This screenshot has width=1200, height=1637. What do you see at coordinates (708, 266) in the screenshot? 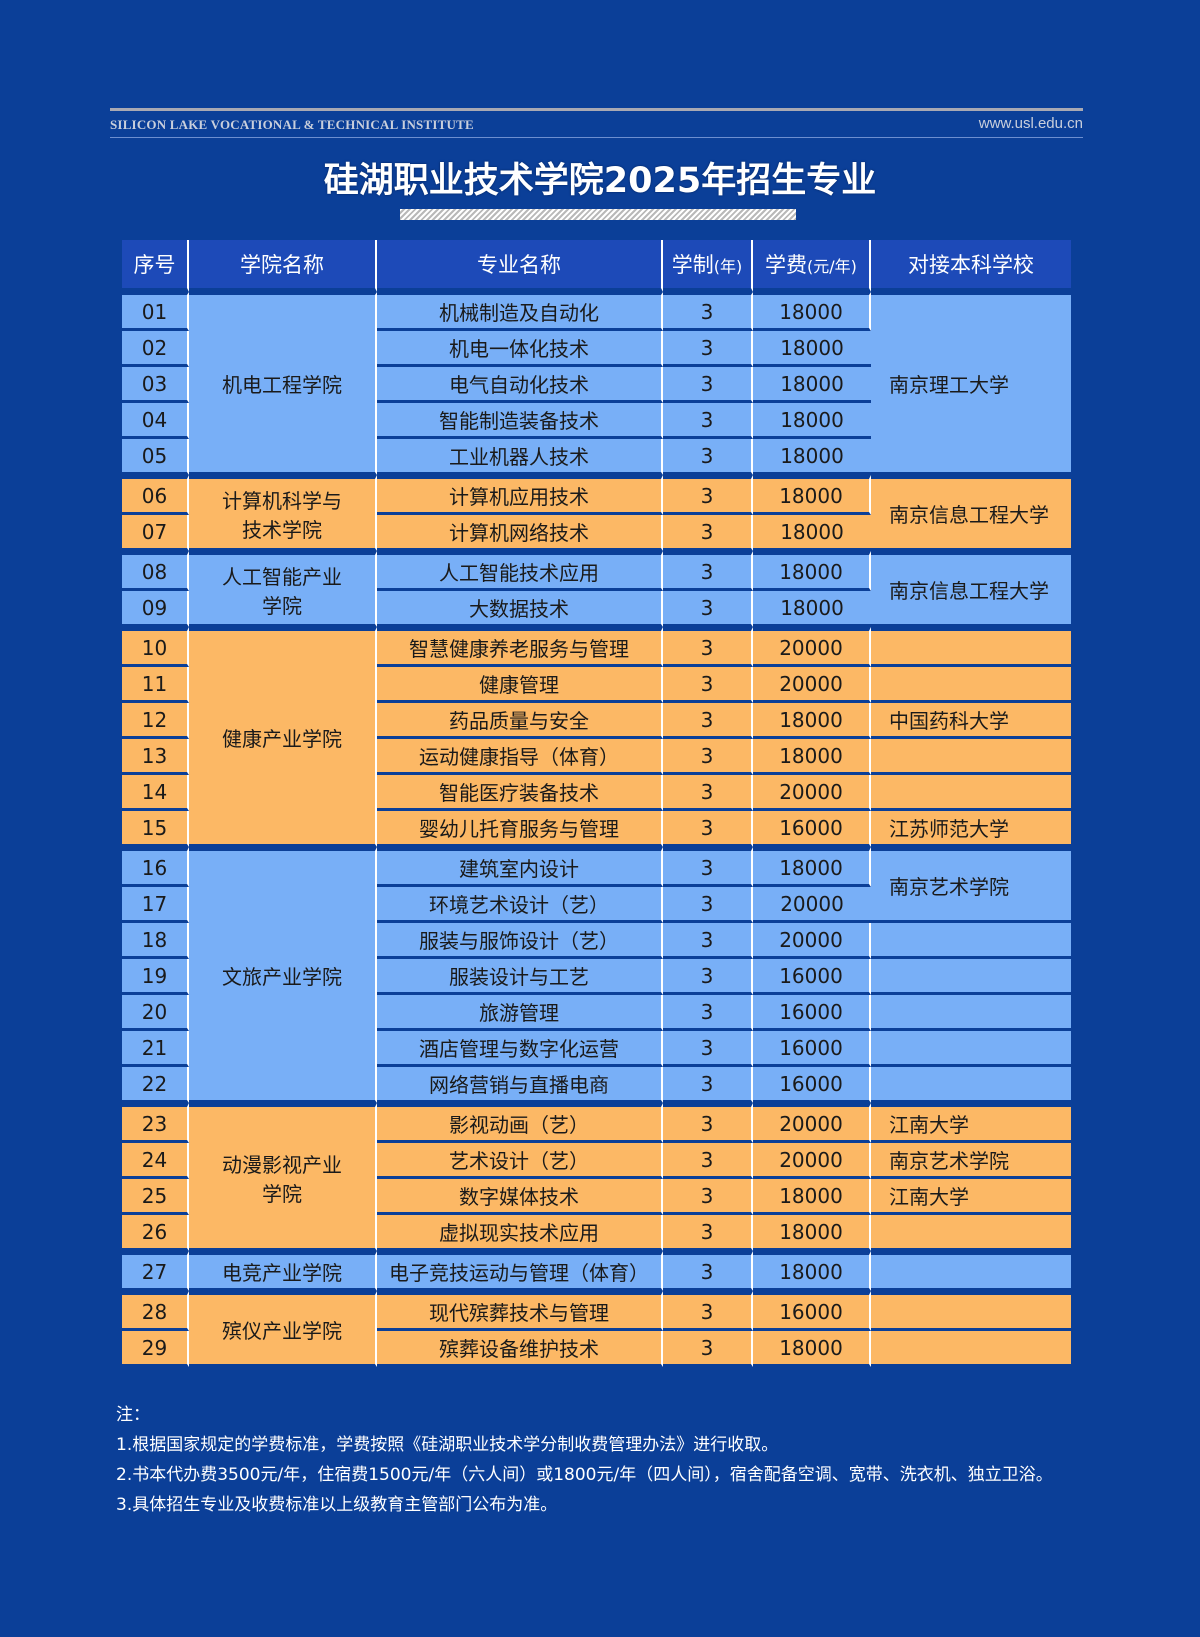
I see `col-years: 学制(年)` at bounding box center [708, 266].